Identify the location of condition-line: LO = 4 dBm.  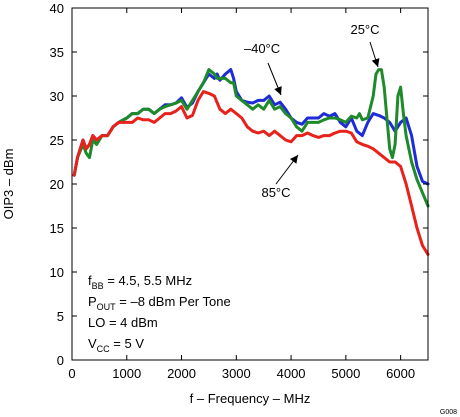
(123, 322).